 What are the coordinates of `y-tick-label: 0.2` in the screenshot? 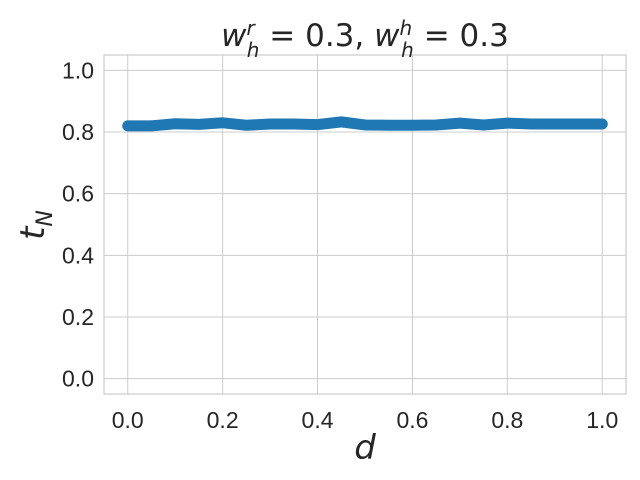 It's located at (78, 317).